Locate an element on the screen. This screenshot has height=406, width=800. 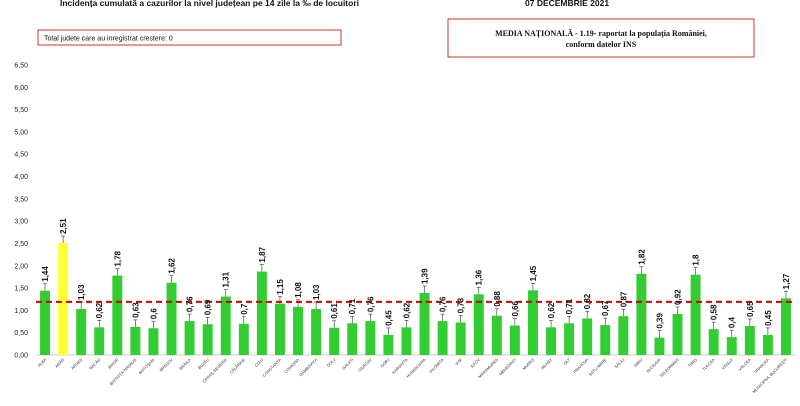
category-label: GALAȚI is located at coordinates (348, 364).